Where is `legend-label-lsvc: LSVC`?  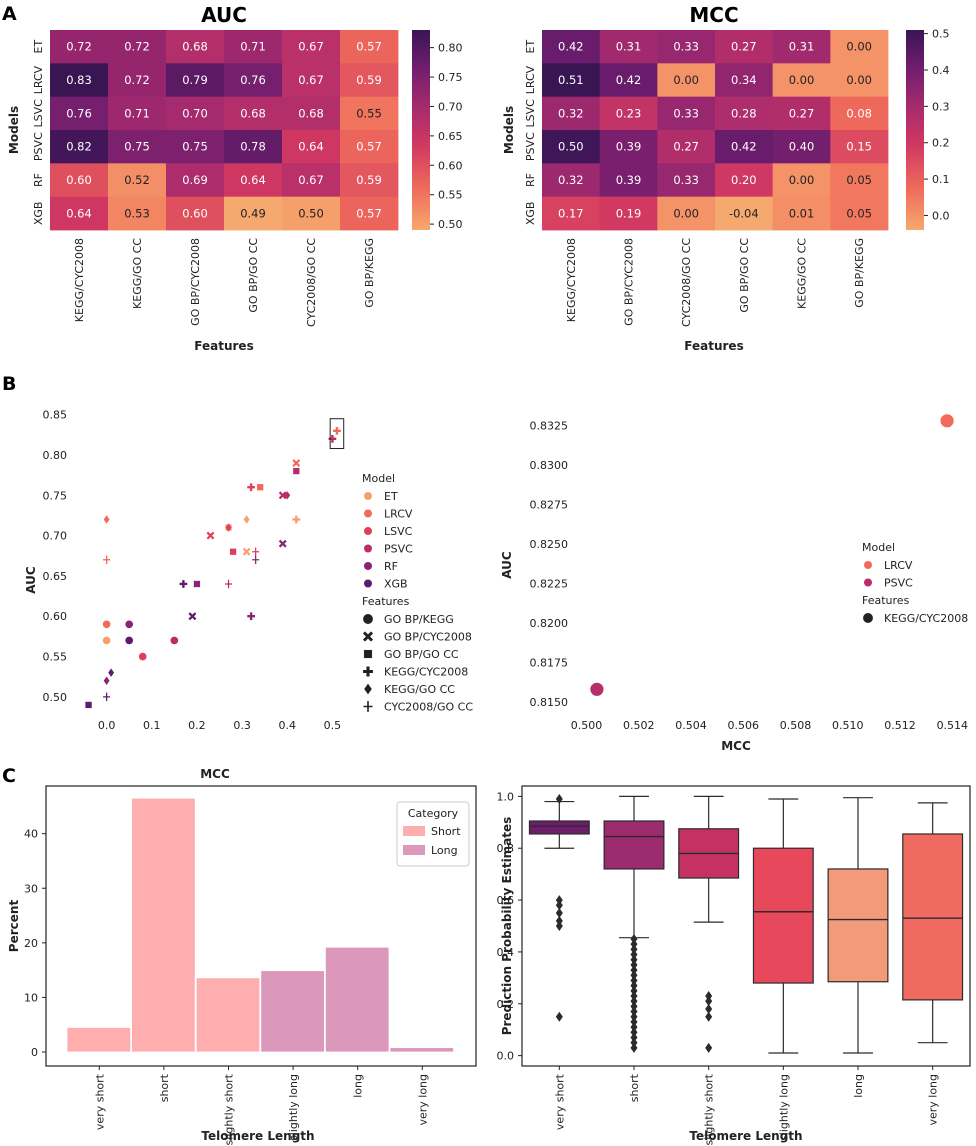 legend-label-lsvc: LSVC is located at coordinates (398, 531).